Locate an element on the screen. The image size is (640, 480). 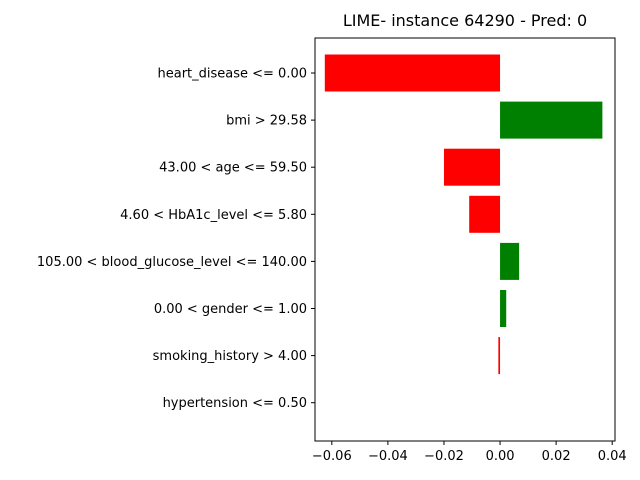
y-label-0: heart_disease <= 0.00 is located at coordinates (232, 74).